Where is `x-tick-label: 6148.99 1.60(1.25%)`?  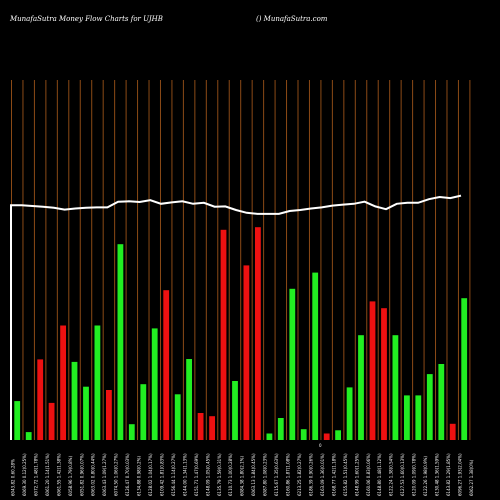
x-tick-label: 6148.99 1.60(1.25%) is located at coordinates (356, 474).